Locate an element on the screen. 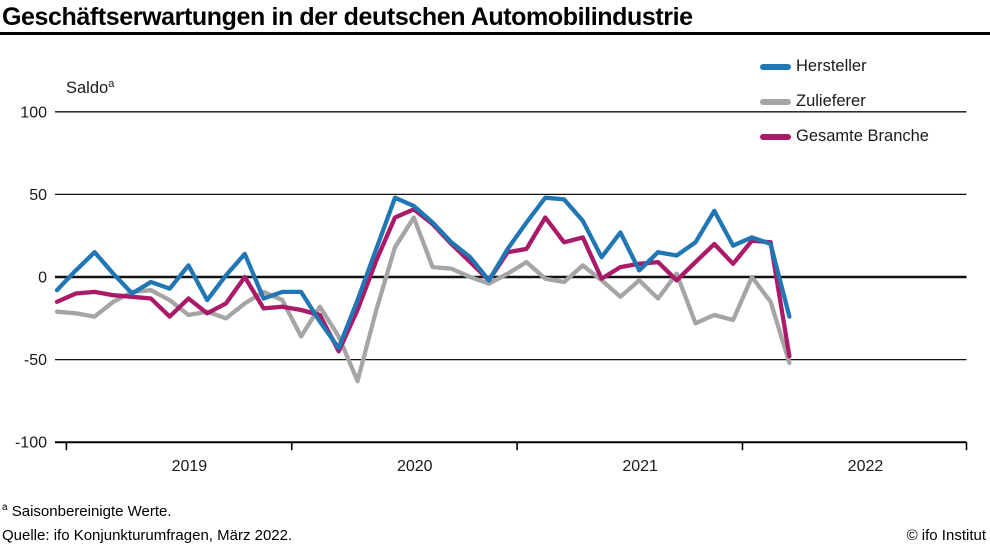 The width and height of the screenshot is (990, 557). footnote: a Saisonbereinigte Werte. is located at coordinates (87, 511).